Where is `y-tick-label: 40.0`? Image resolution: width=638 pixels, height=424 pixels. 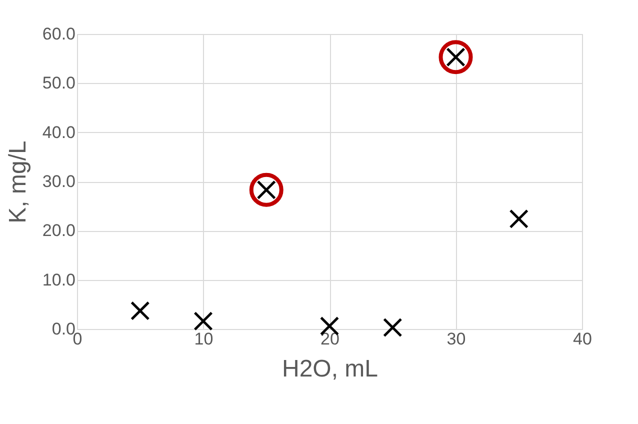 y-tick-label: 40.0 is located at coordinates (59, 132).